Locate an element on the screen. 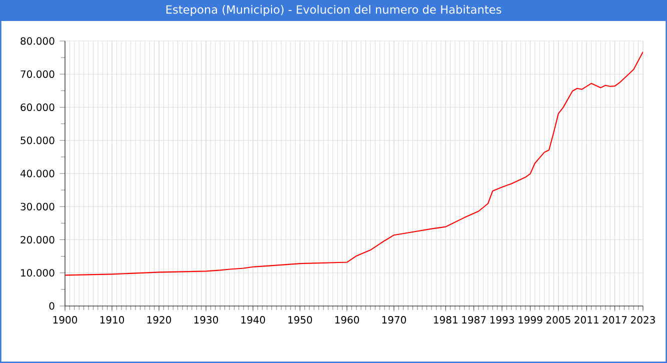 Image resolution: width=667 pixels, height=363 pixels. x-tick-label: 1920 is located at coordinates (159, 320).